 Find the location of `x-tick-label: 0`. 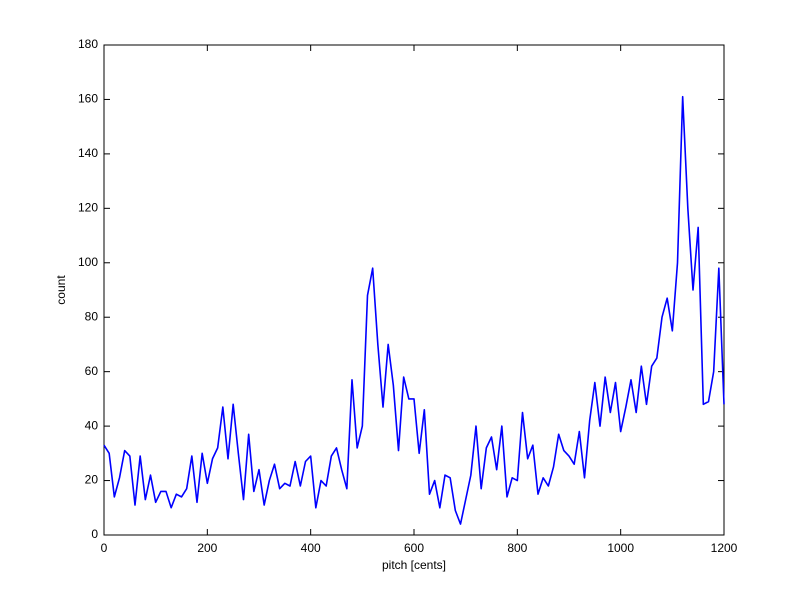

x-tick-label: 0 is located at coordinates (104, 548).